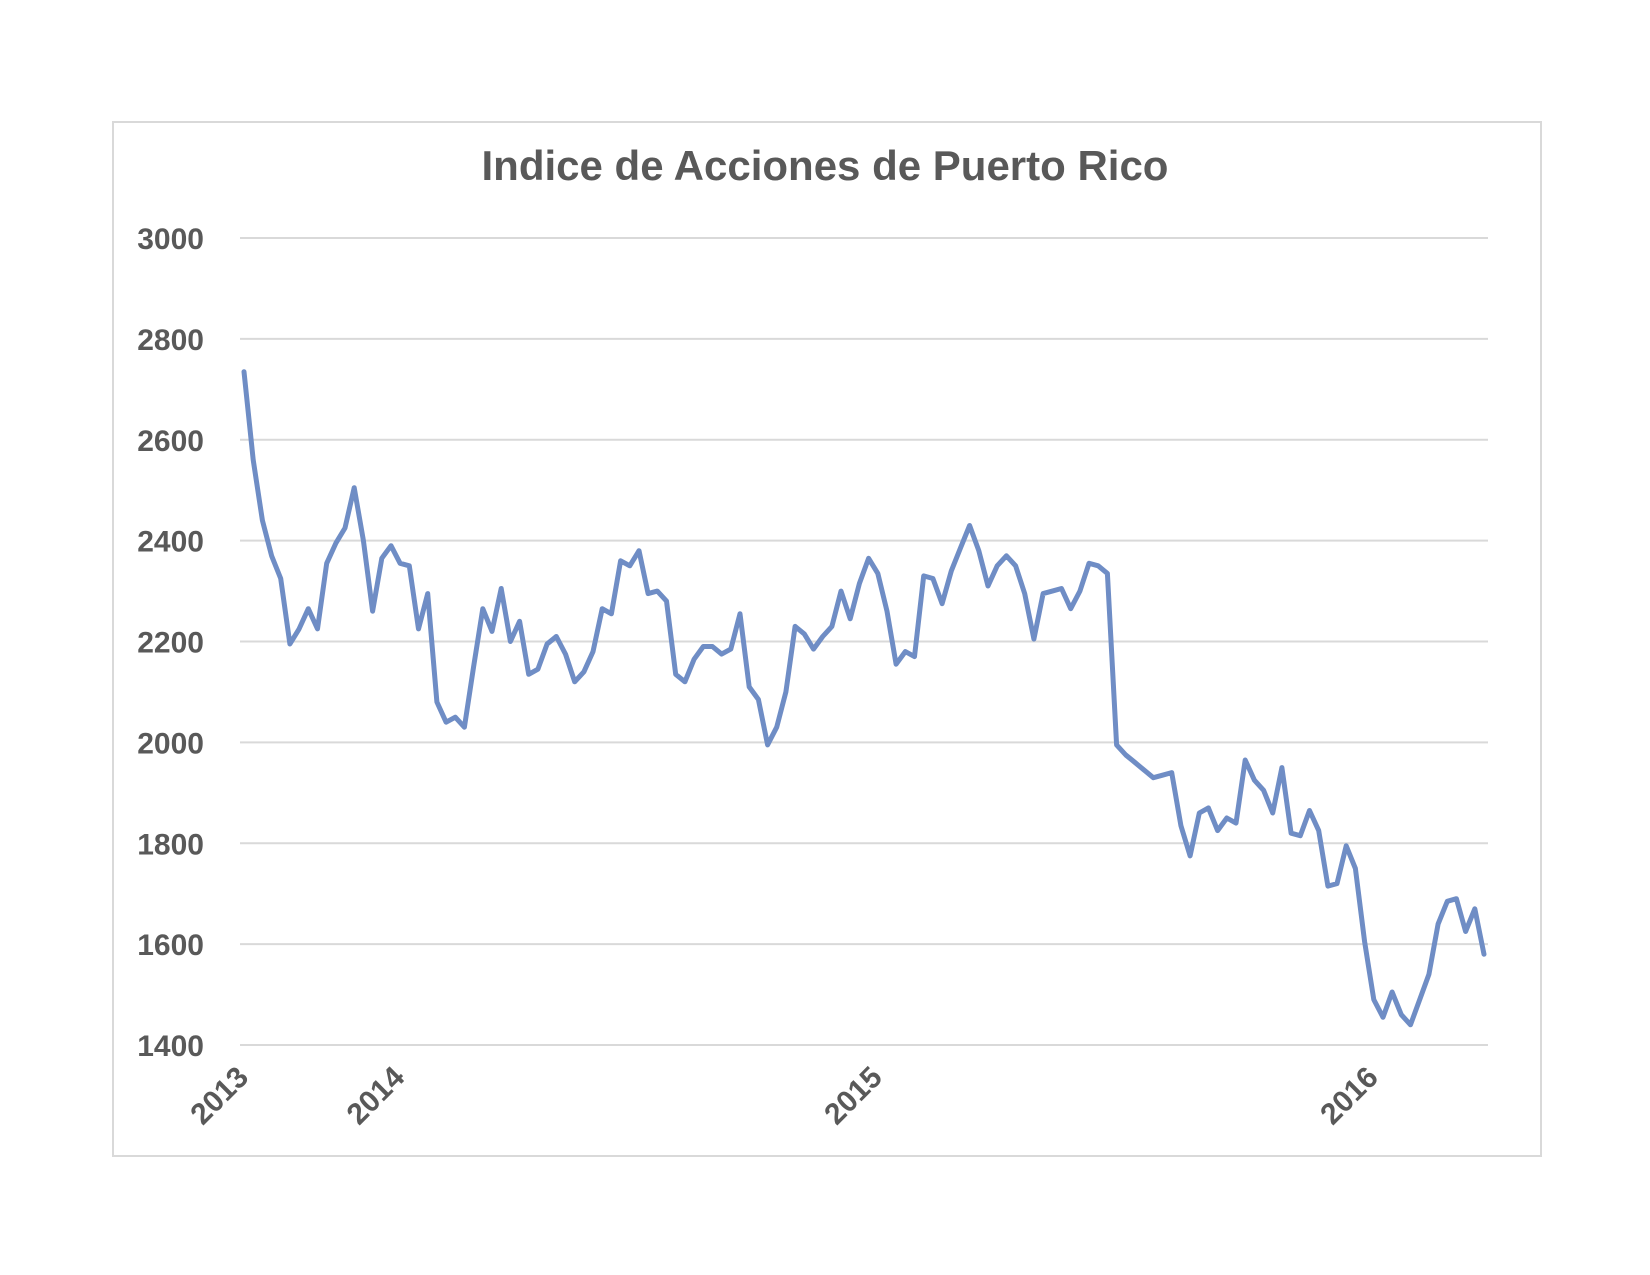 Image resolution: width=1650 pixels, height=1275 pixels. What do you see at coordinates (825, 165) in the screenshot?
I see `chart-title: Indice de Acciones de Puerto Rico` at bounding box center [825, 165].